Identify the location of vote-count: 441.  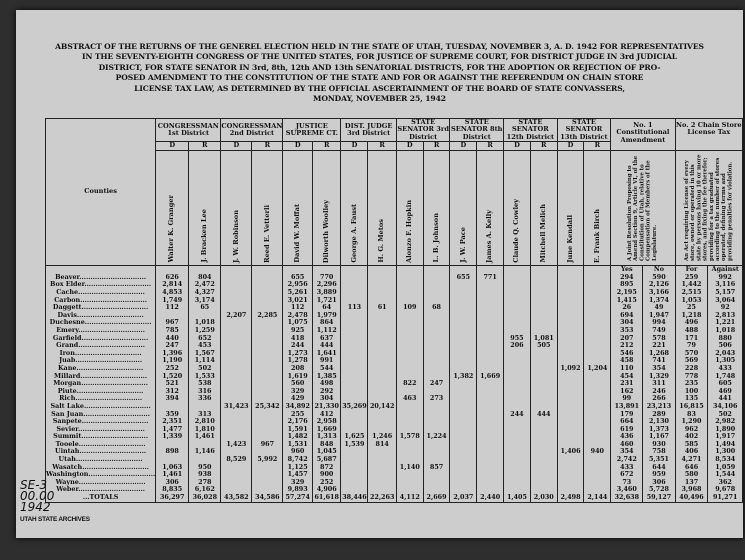
(725, 399).